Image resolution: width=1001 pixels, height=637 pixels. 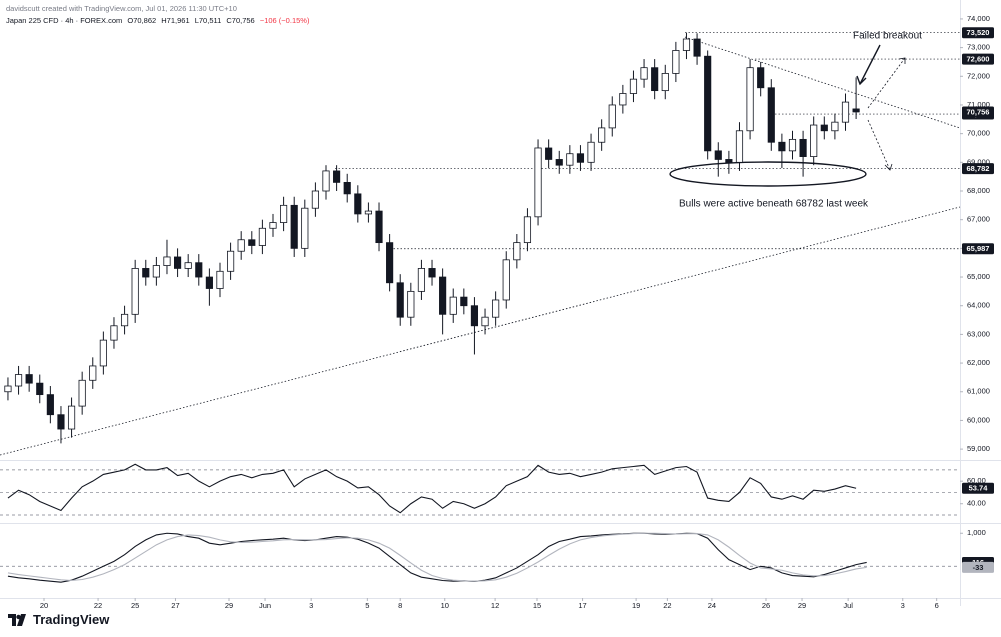 What do you see at coordinates (636, 605) in the screenshot?
I see `x-tick-label: 19` at bounding box center [636, 605].